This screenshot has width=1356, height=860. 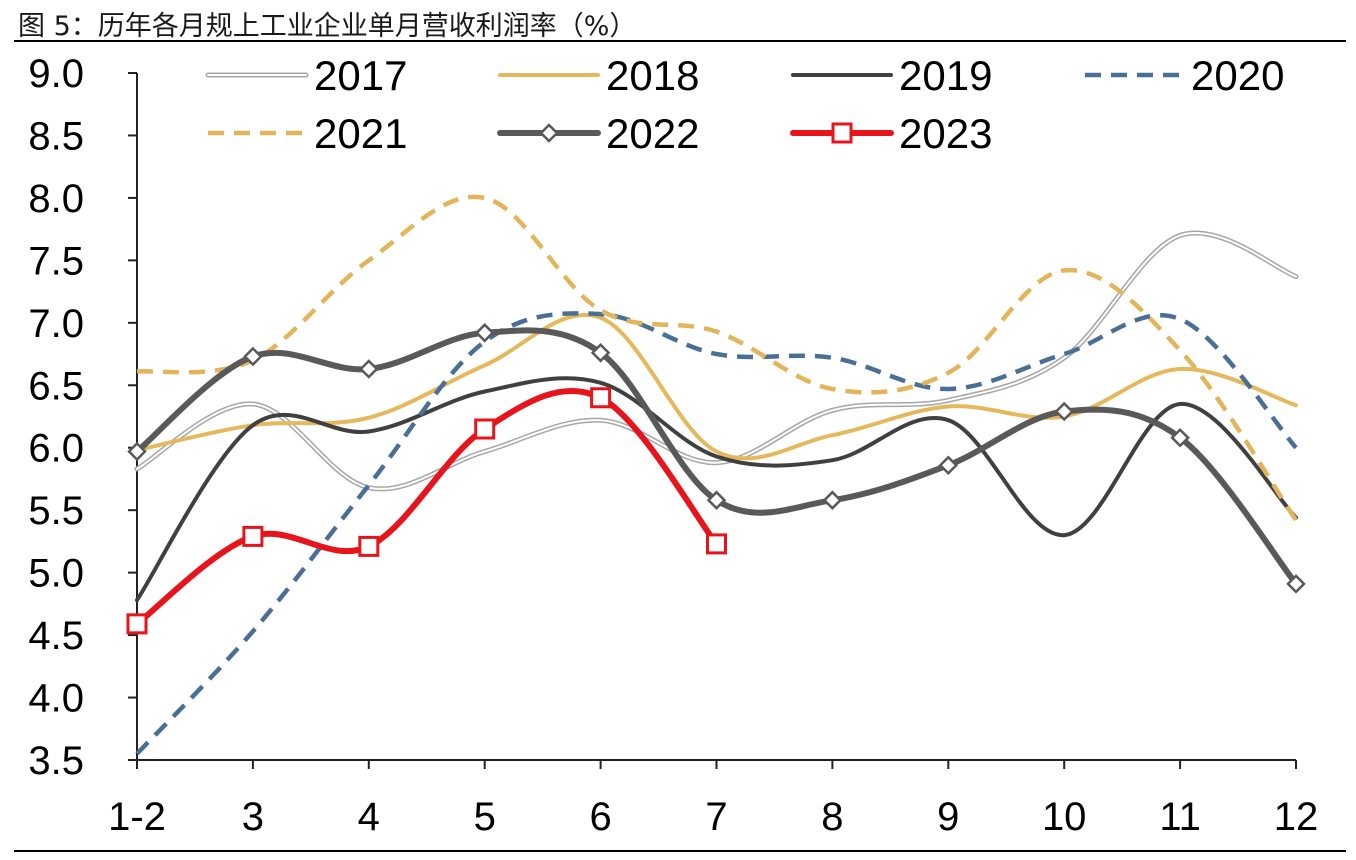 I want to click on bottom-rule, so click(x=680, y=851).